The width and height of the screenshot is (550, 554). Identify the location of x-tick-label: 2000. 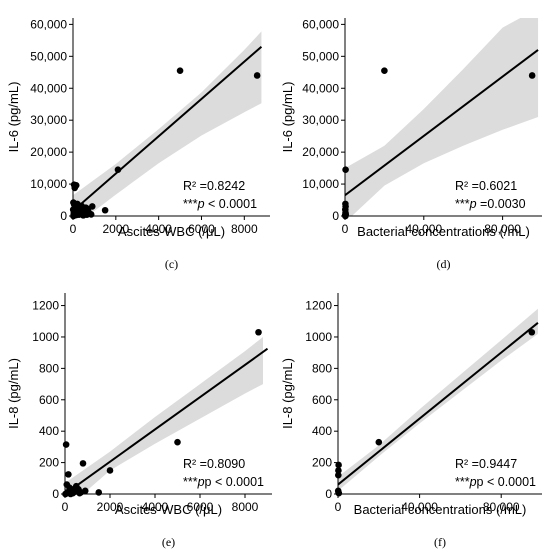
(115, 229).